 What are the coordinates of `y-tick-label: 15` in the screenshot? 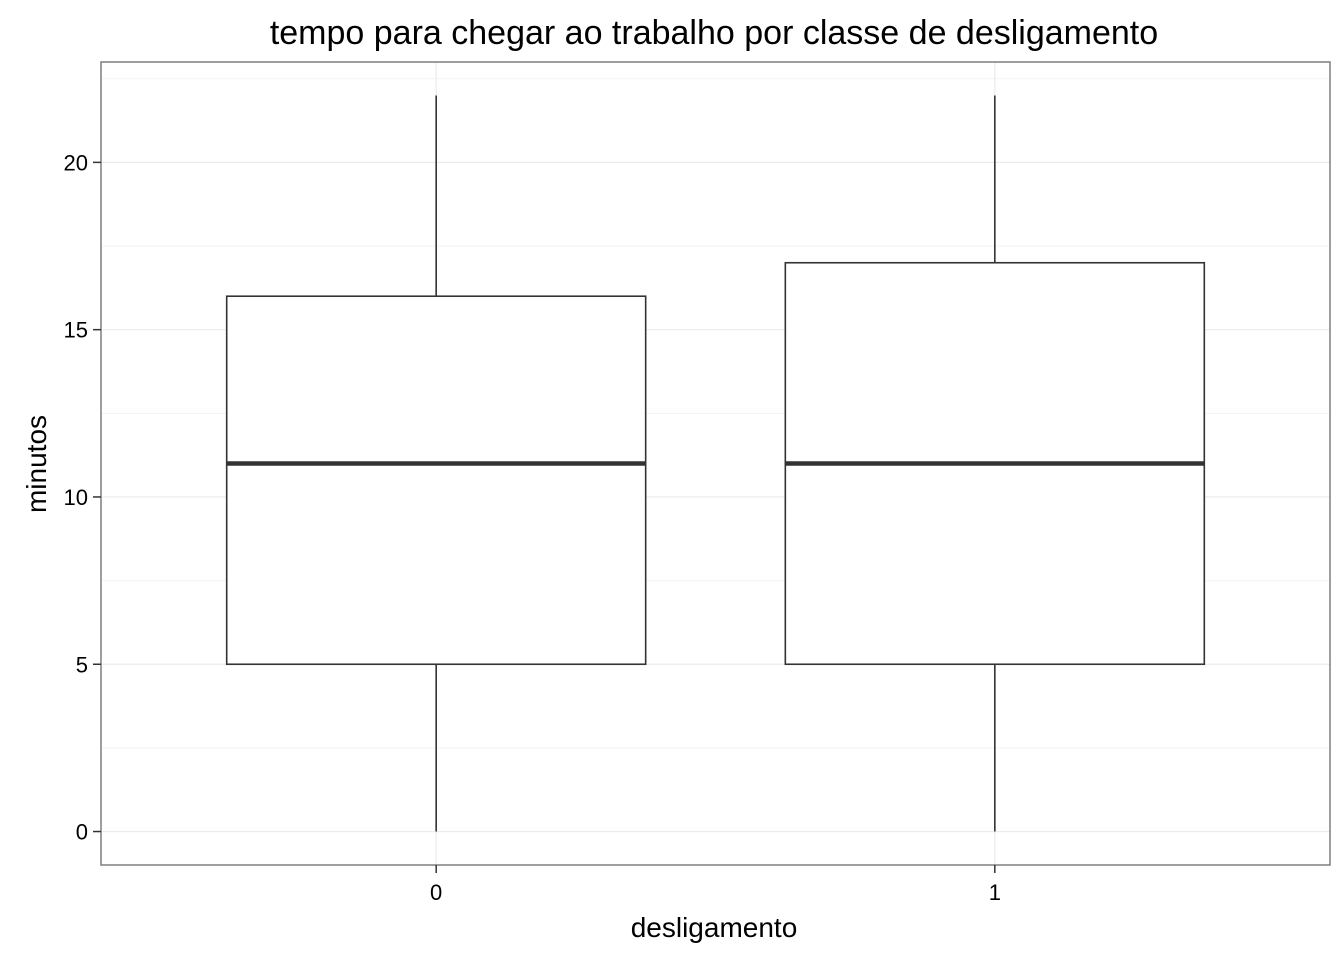 It's located at (76, 330).